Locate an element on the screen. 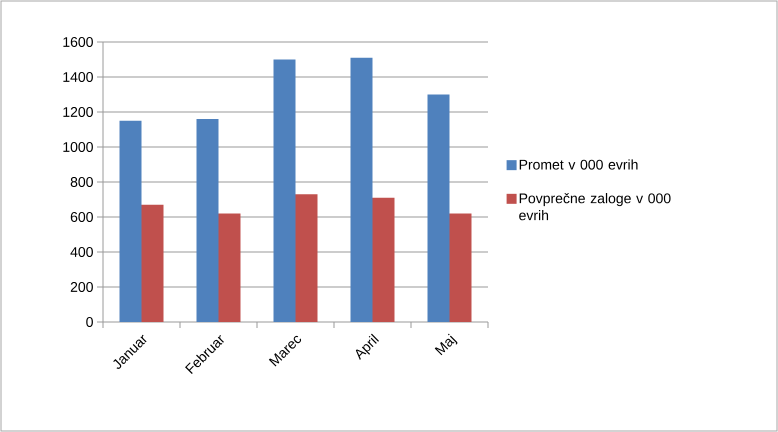  y-tick-label: 400 is located at coordinates (81, 252).